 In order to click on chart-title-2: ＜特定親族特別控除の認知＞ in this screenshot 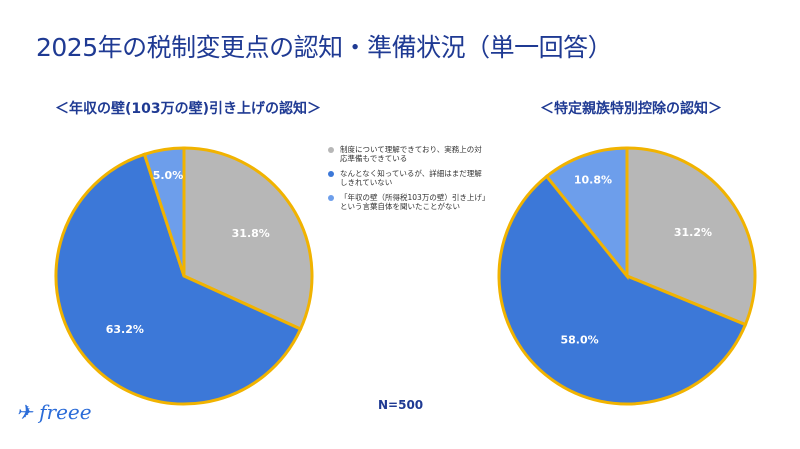, I will do `click(631, 109)`.